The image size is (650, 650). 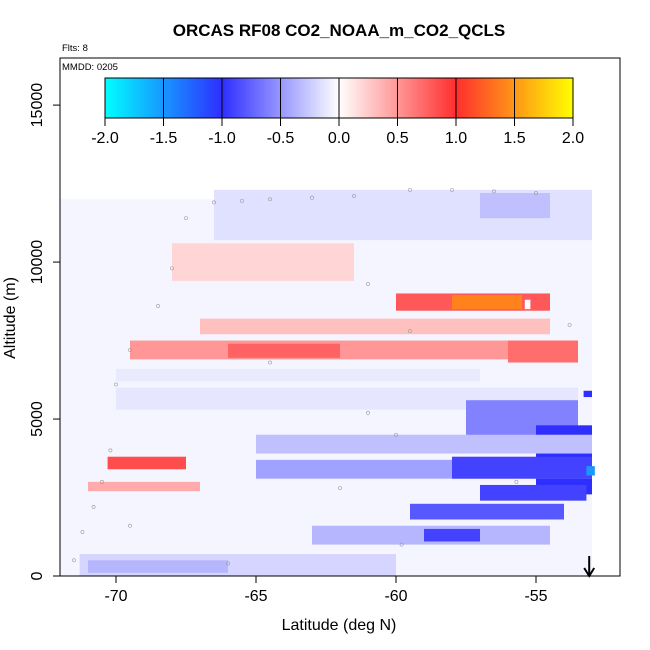 What do you see at coordinates (326, 590) in the screenshot?
I see `x-axis: -70 -65 -60 -55` at bounding box center [326, 590].